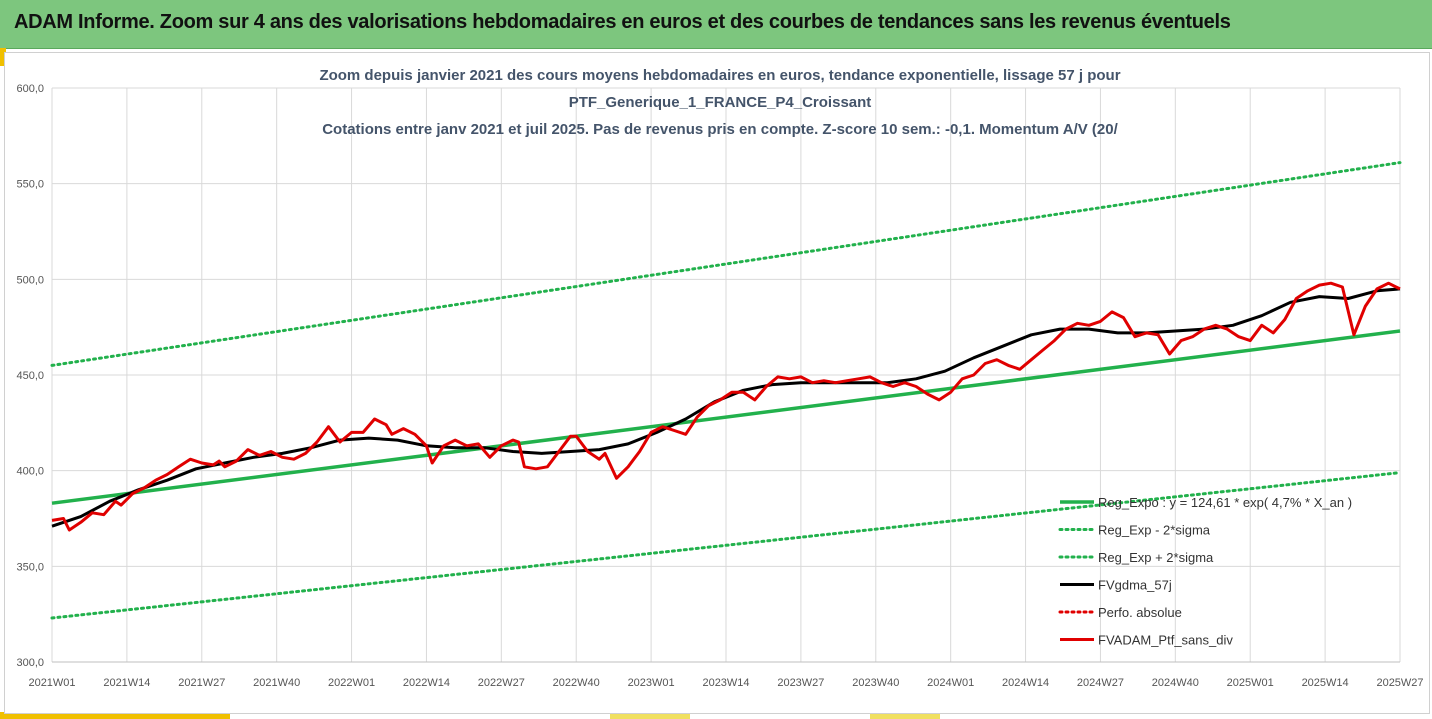 This screenshot has width=1432, height=719. Describe the element at coordinates (501, 683) in the screenshot. I see `x-tick-label: 2022W27` at that location.